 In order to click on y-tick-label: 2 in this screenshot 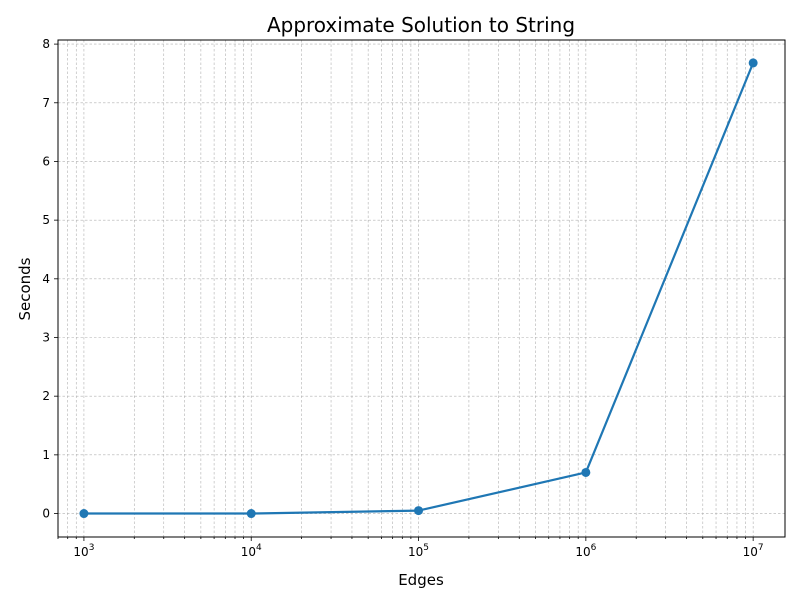, I will do `click(46, 396)`.